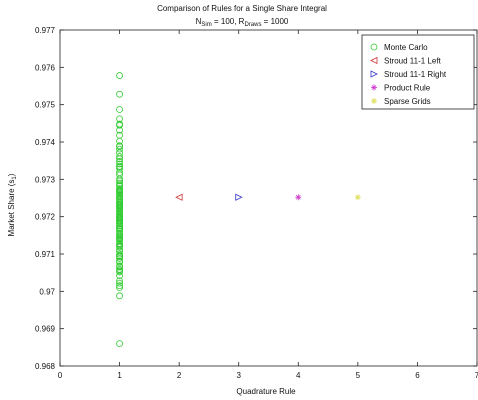  Describe the element at coordinates (413, 61) in the screenshot. I see `legend-label-stroud-11-1-left: Stroud 11-1 Left` at that location.